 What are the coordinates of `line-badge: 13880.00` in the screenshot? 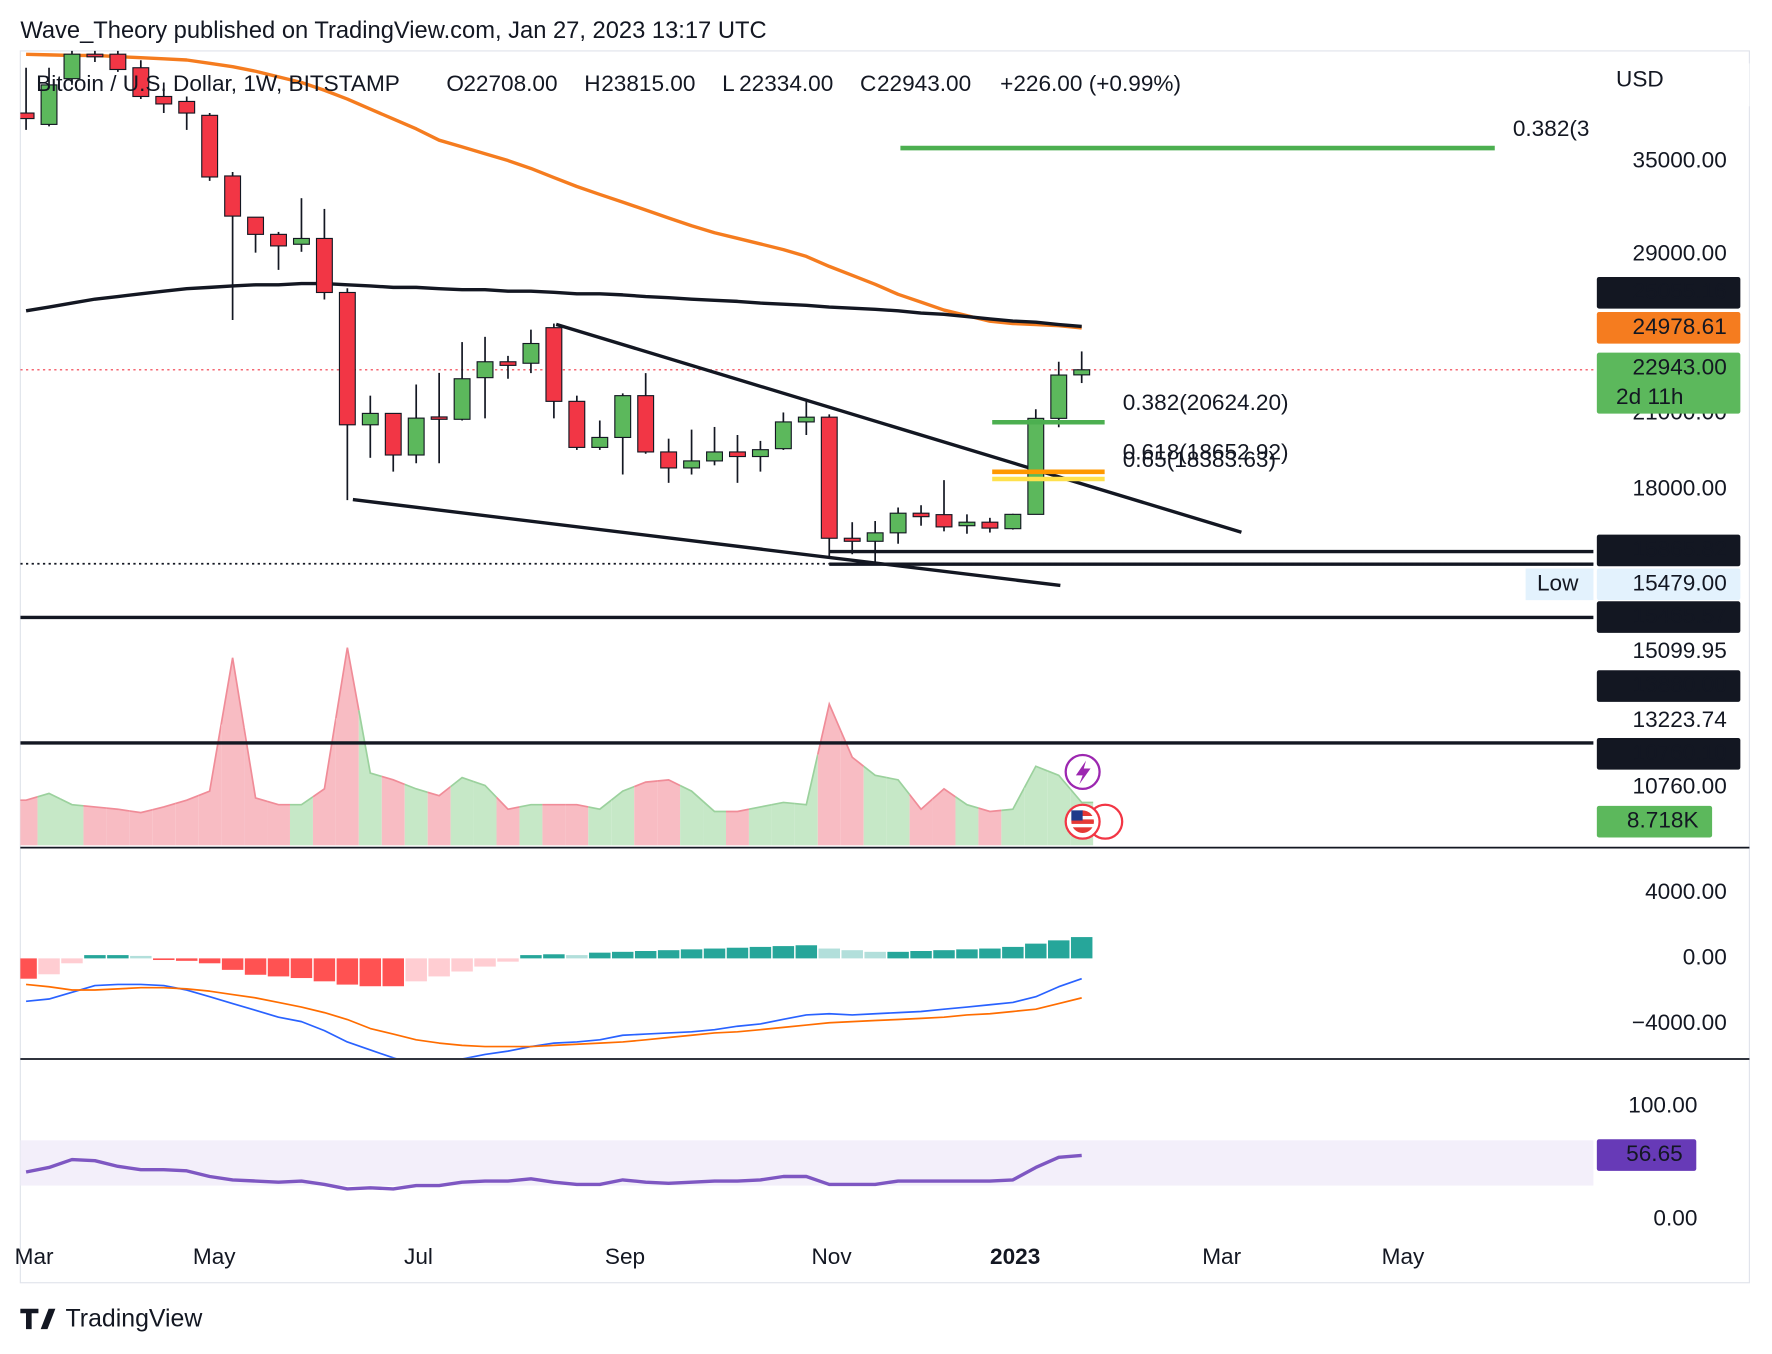 It's located at (1680, 684).